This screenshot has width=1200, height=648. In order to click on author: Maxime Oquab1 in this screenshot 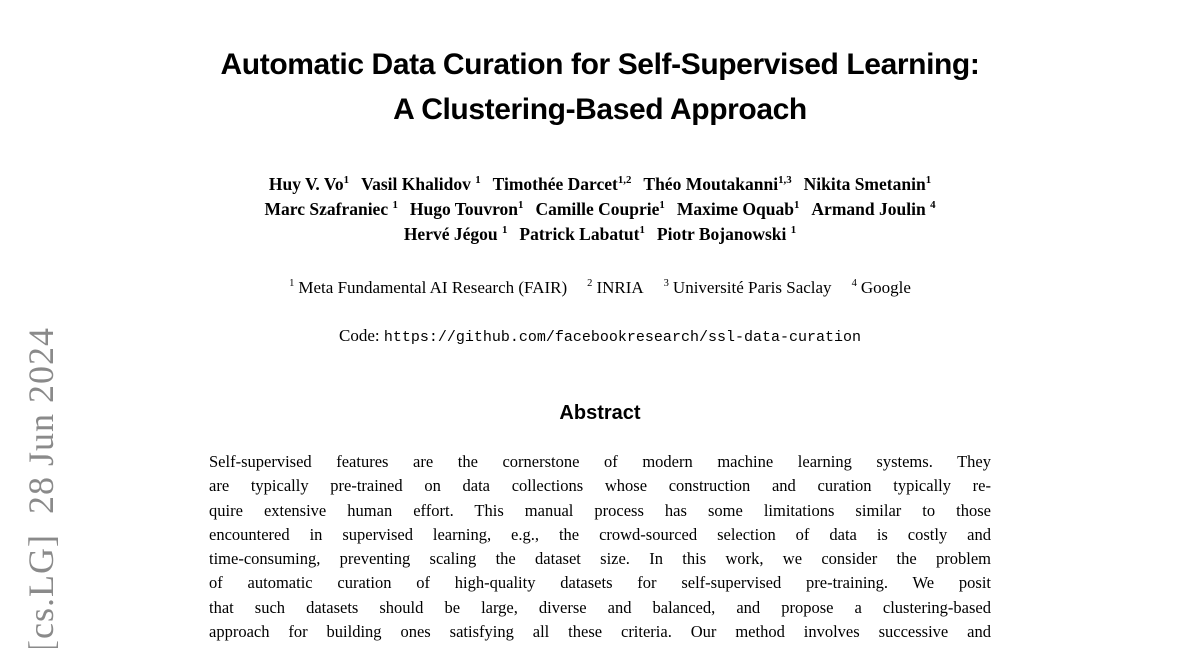, I will do `click(738, 209)`.